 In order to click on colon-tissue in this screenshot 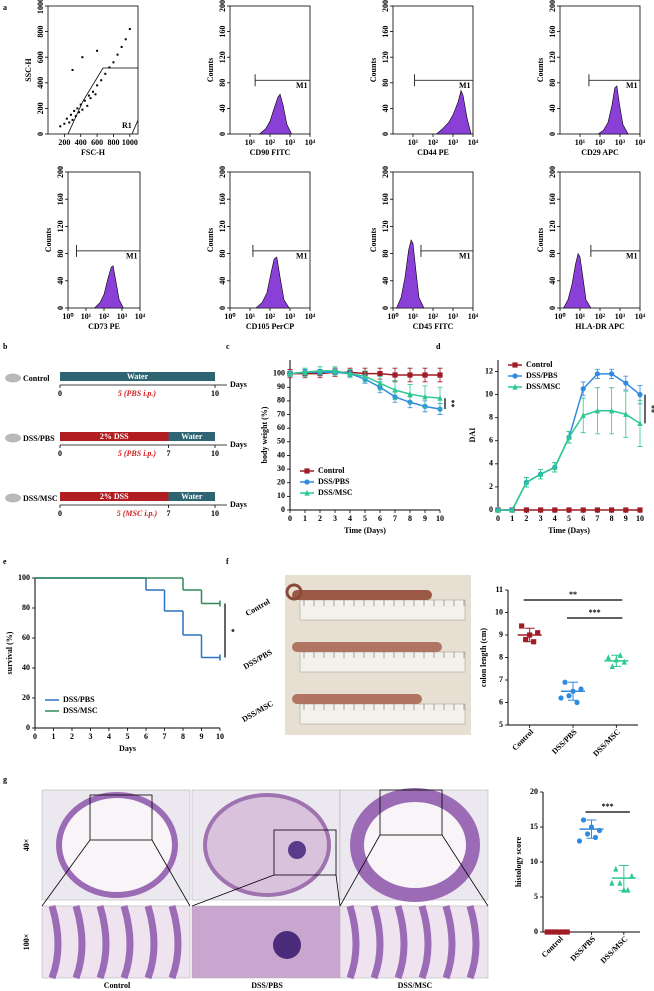, I will do `click(357, 699)`.